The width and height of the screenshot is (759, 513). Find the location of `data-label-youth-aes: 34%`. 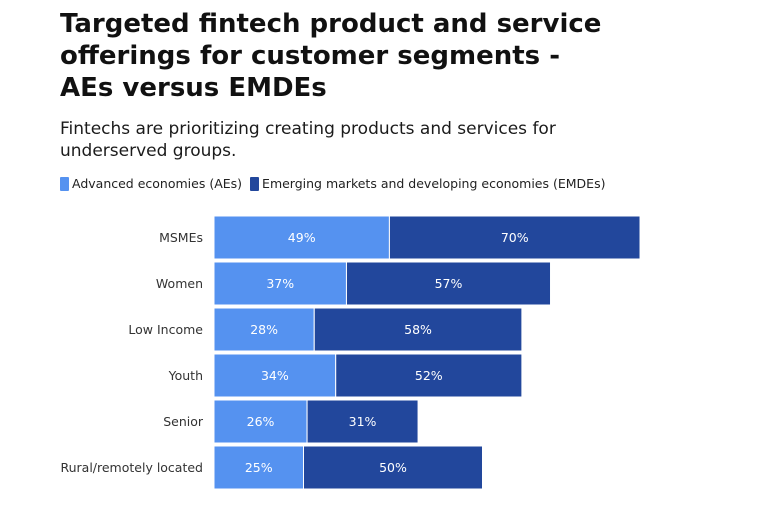

data-label-youth-aes: 34% is located at coordinates (275, 375).